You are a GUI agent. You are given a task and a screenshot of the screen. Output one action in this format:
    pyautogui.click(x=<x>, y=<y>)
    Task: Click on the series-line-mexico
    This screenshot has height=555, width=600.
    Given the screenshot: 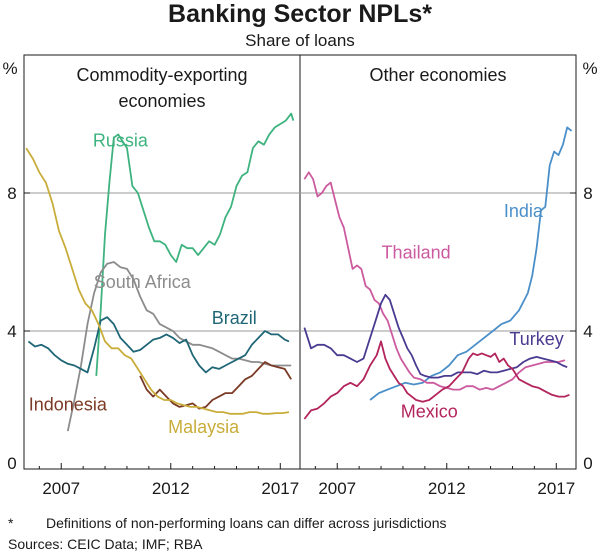 What is the action you would take?
    pyautogui.click(x=436, y=380)
    